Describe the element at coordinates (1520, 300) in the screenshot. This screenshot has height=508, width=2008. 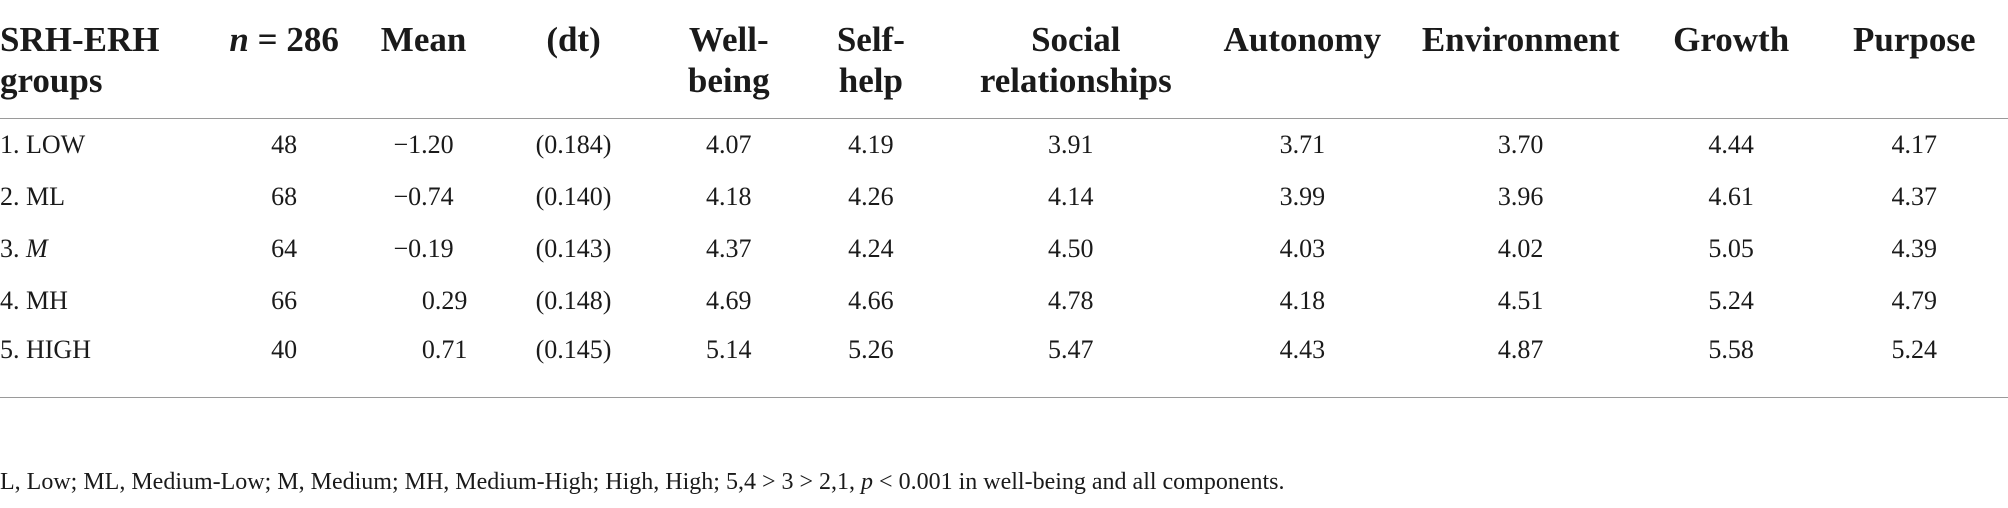
I see `cell-environment: 4.51` at that location.